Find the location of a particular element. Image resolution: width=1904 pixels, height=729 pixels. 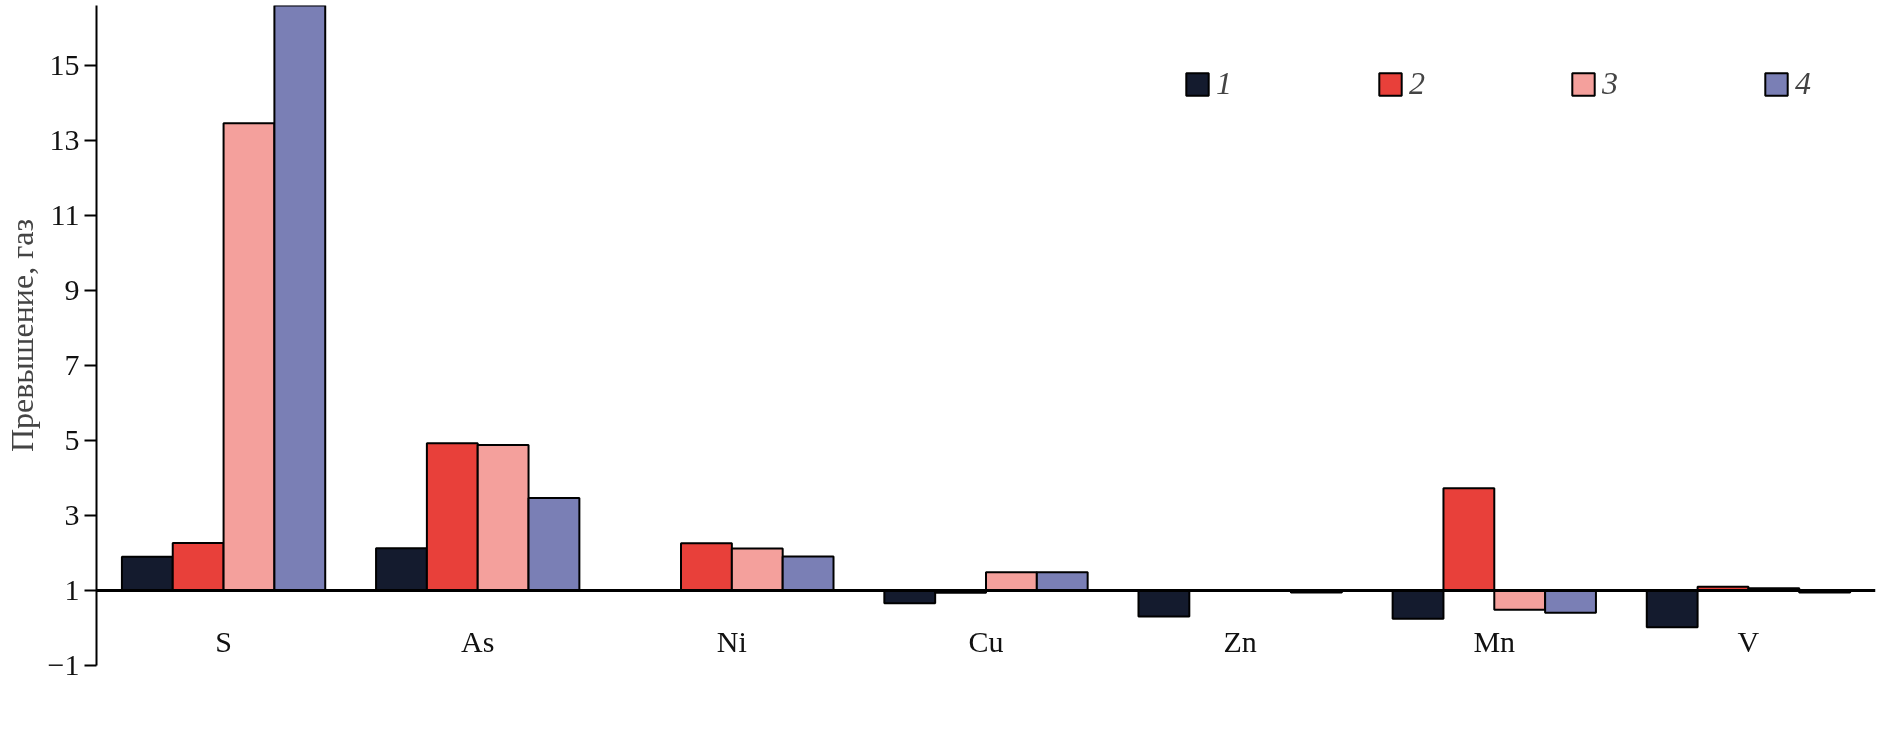

x-tick-label: Mn is located at coordinates (1494, 641).